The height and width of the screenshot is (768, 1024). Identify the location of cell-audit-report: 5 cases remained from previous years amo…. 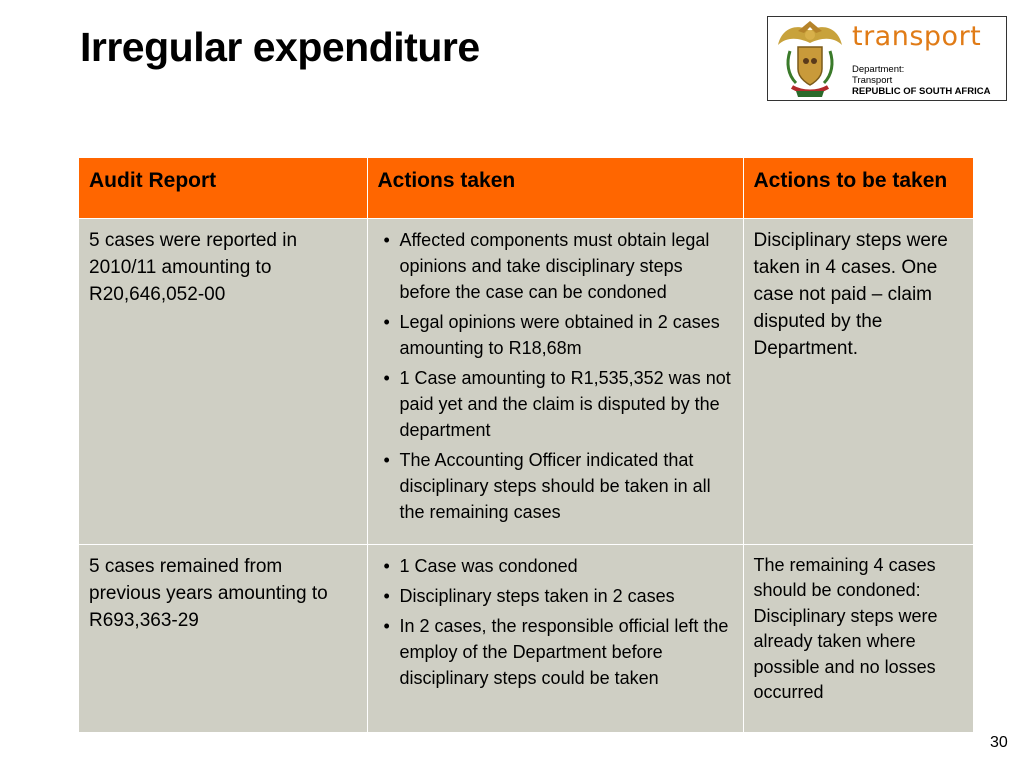
(223, 637).